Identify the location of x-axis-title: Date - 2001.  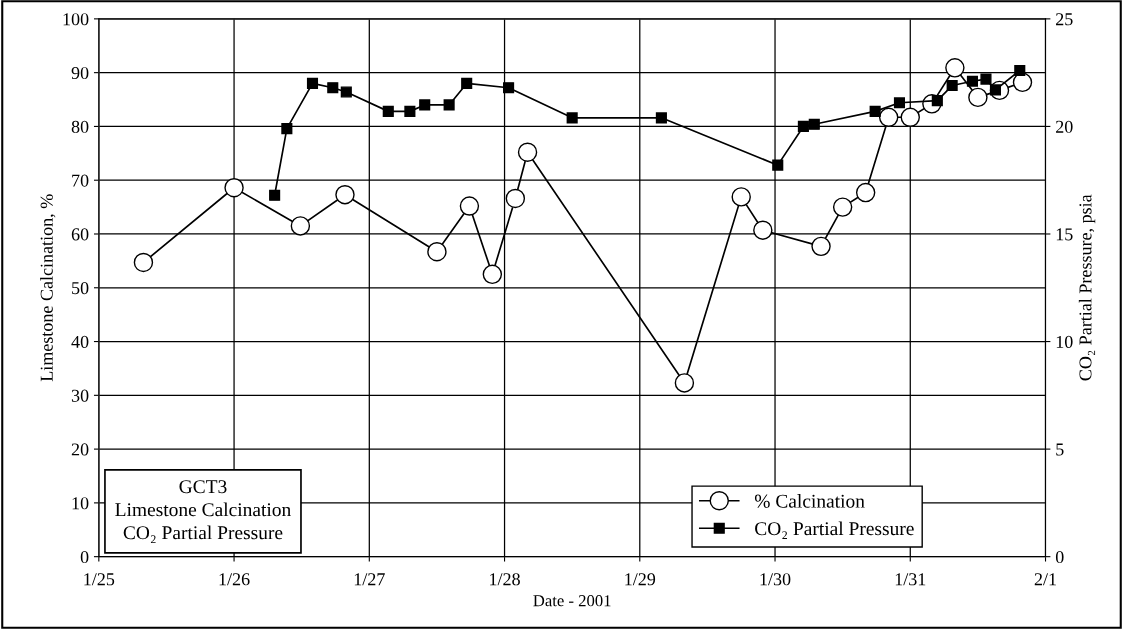
(572, 601).